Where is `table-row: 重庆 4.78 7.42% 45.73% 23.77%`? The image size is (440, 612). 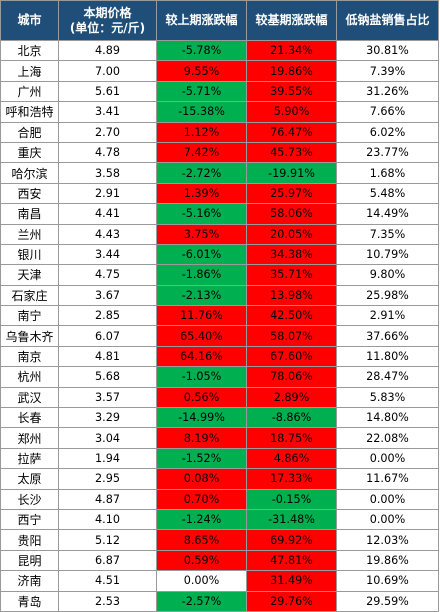 table-row: 重庆 4.78 7.42% 45.73% 23.77% is located at coordinates (219, 152).